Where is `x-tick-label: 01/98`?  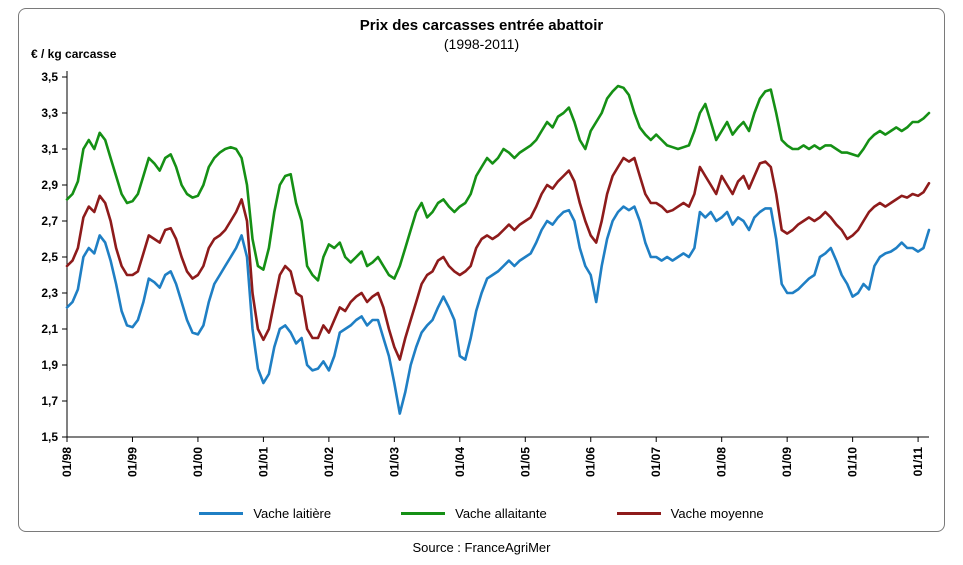
x-tick-label: 01/98 is located at coordinates (67, 462).